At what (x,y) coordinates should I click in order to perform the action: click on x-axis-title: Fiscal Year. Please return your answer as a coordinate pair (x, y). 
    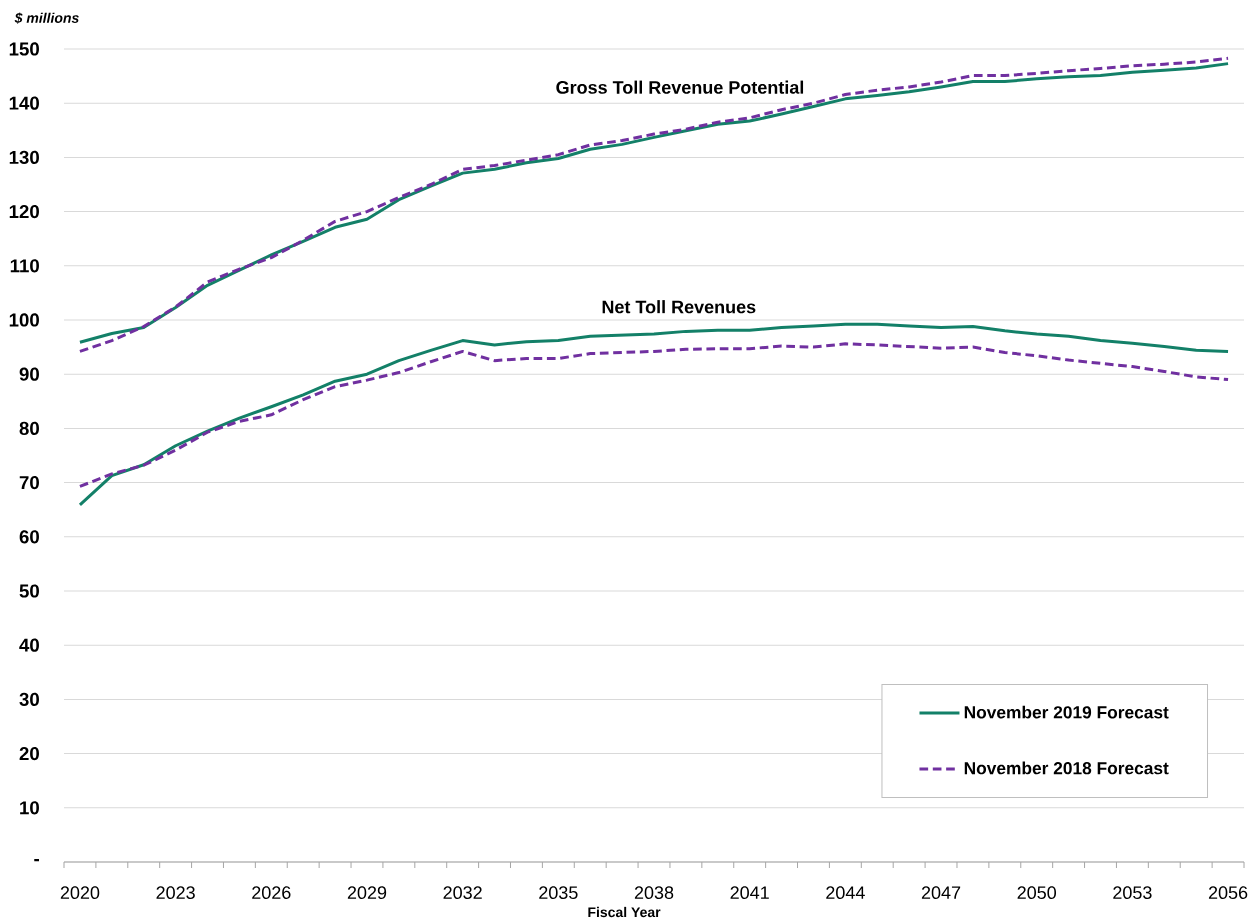
    Looking at the image, I should click on (624, 912).